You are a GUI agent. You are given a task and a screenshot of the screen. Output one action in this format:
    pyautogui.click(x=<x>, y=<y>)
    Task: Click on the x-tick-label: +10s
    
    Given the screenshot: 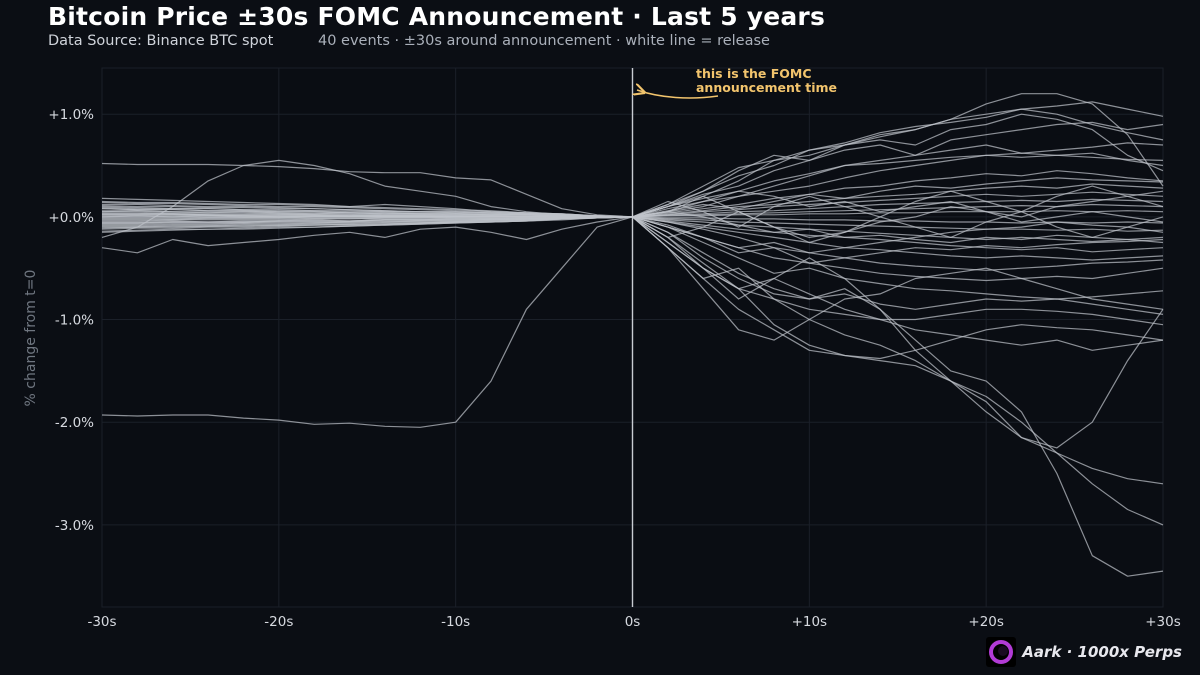 What is the action you would take?
    pyautogui.click(x=810, y=622)
    